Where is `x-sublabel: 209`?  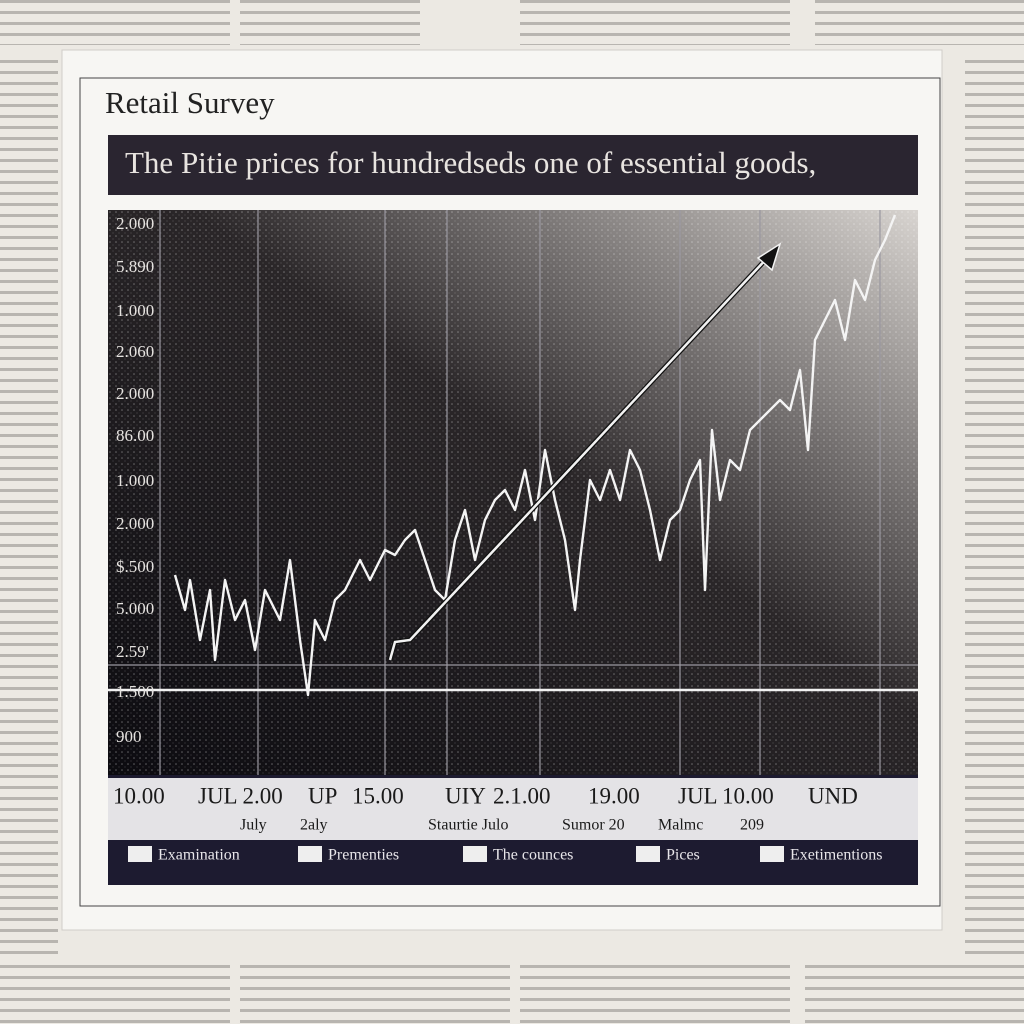
x-sublabel: 209 is located at coordinates (752, 825).